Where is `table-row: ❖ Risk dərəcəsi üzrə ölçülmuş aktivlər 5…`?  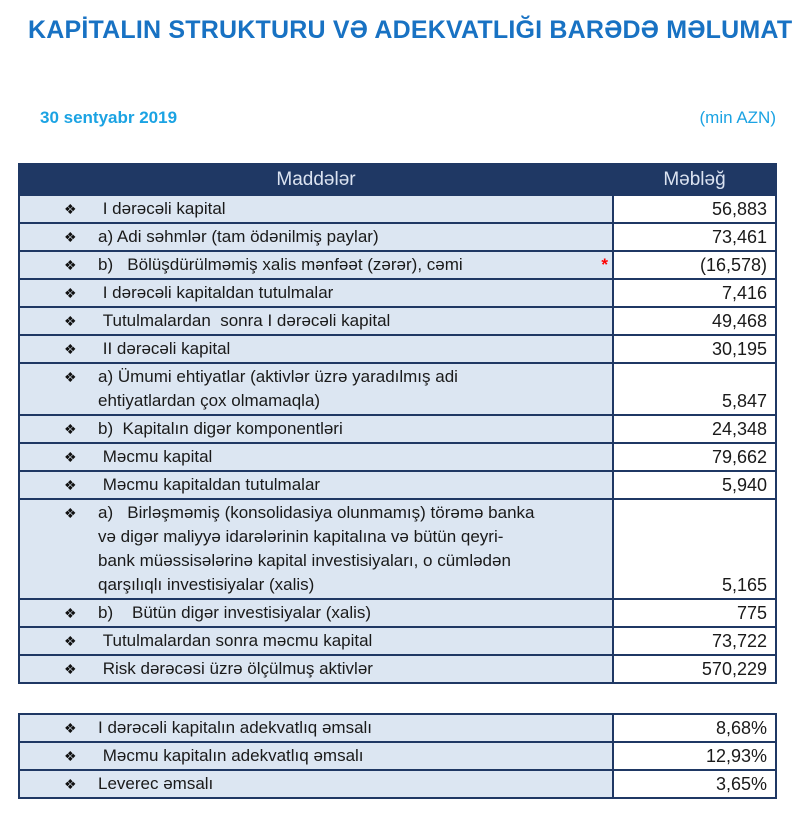
table-row: ❖ Risk dərəcəsi üzrə ölçülmuş aktivlər 5… is located at coordinates (397, 669).